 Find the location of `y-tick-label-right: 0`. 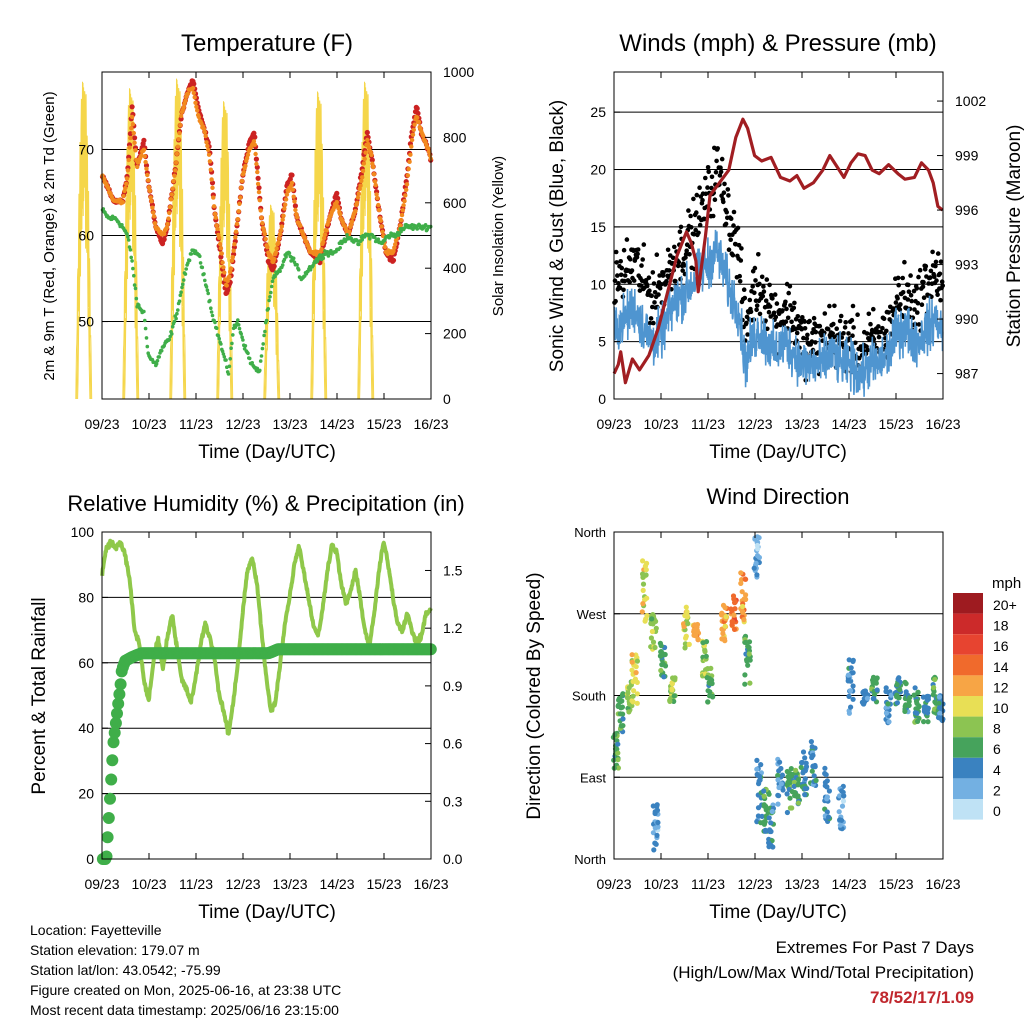

y-tick-label-right: 0 is located at coordinates (447, 399).